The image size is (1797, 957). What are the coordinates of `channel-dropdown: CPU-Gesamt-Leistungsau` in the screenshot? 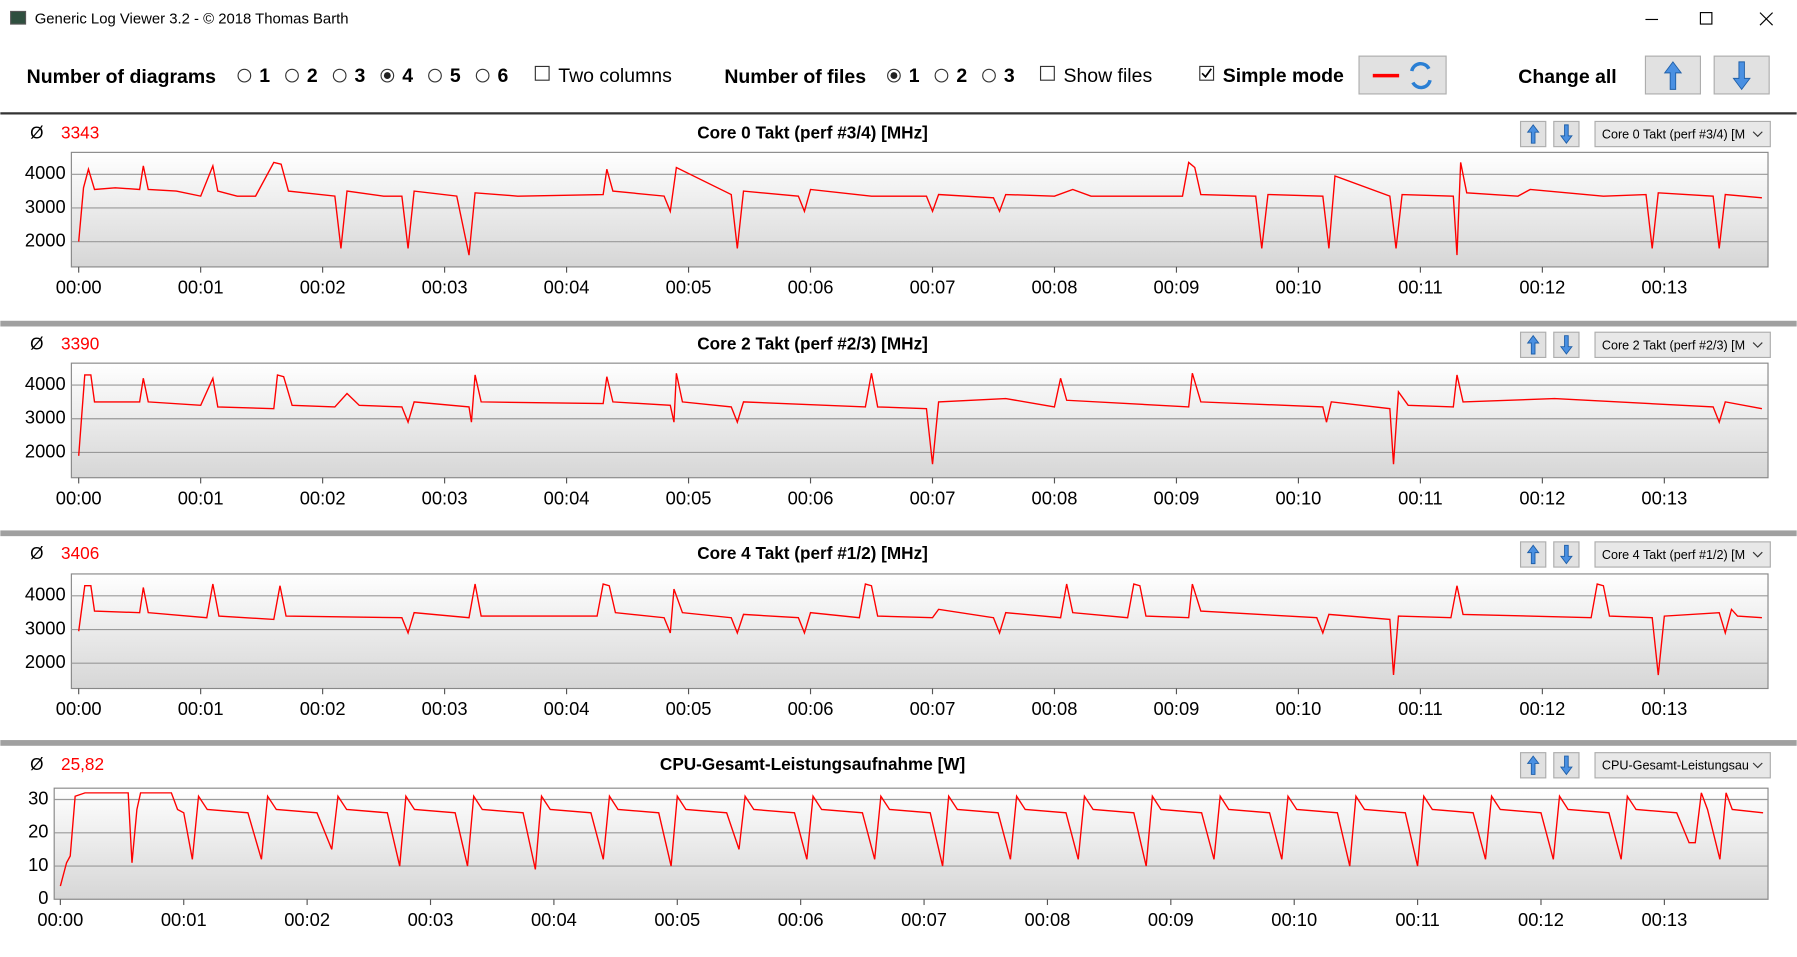 It's located at (1682, 765).